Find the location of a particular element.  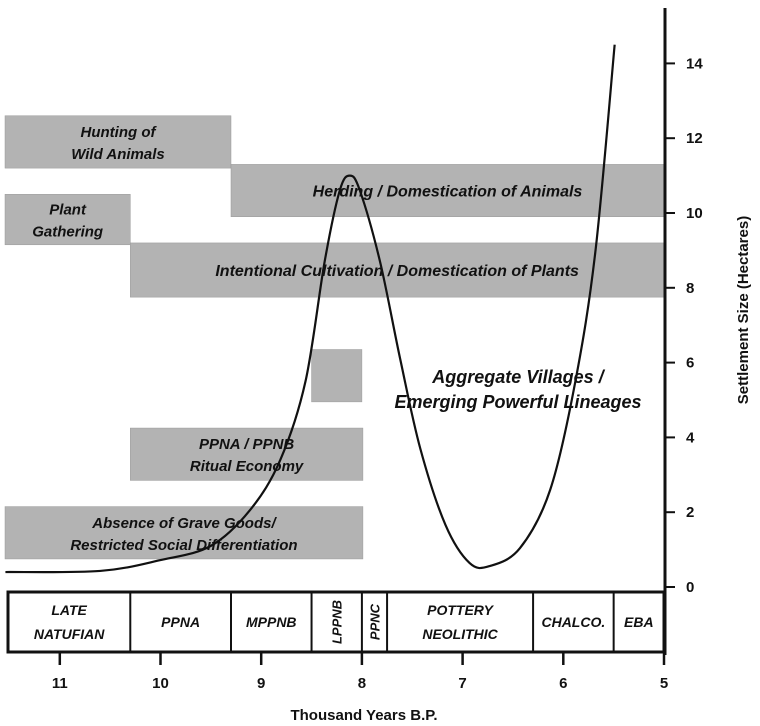

band-label: Hunting of is located at coordinates (119, 132).